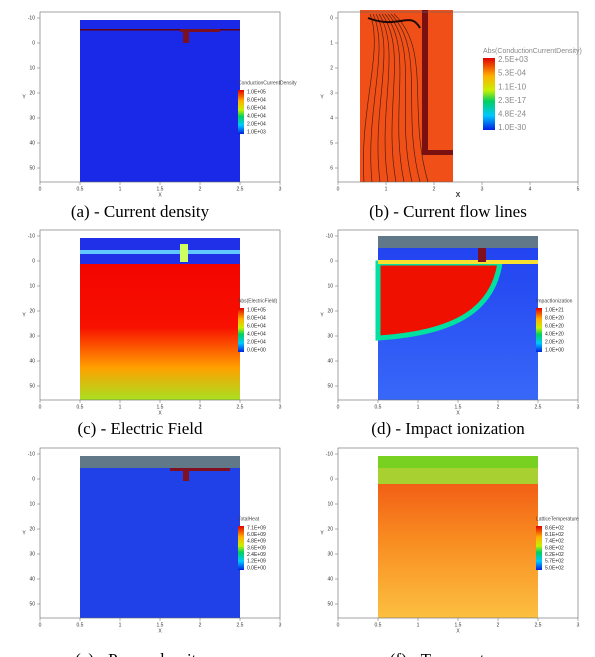 Image resolution: width=595 pixels, height=657 pixels. What do you see at coordinates (140, 211) in the screenshot?
I see `caption: (a) - Current density` at bounding box center [140, 211].